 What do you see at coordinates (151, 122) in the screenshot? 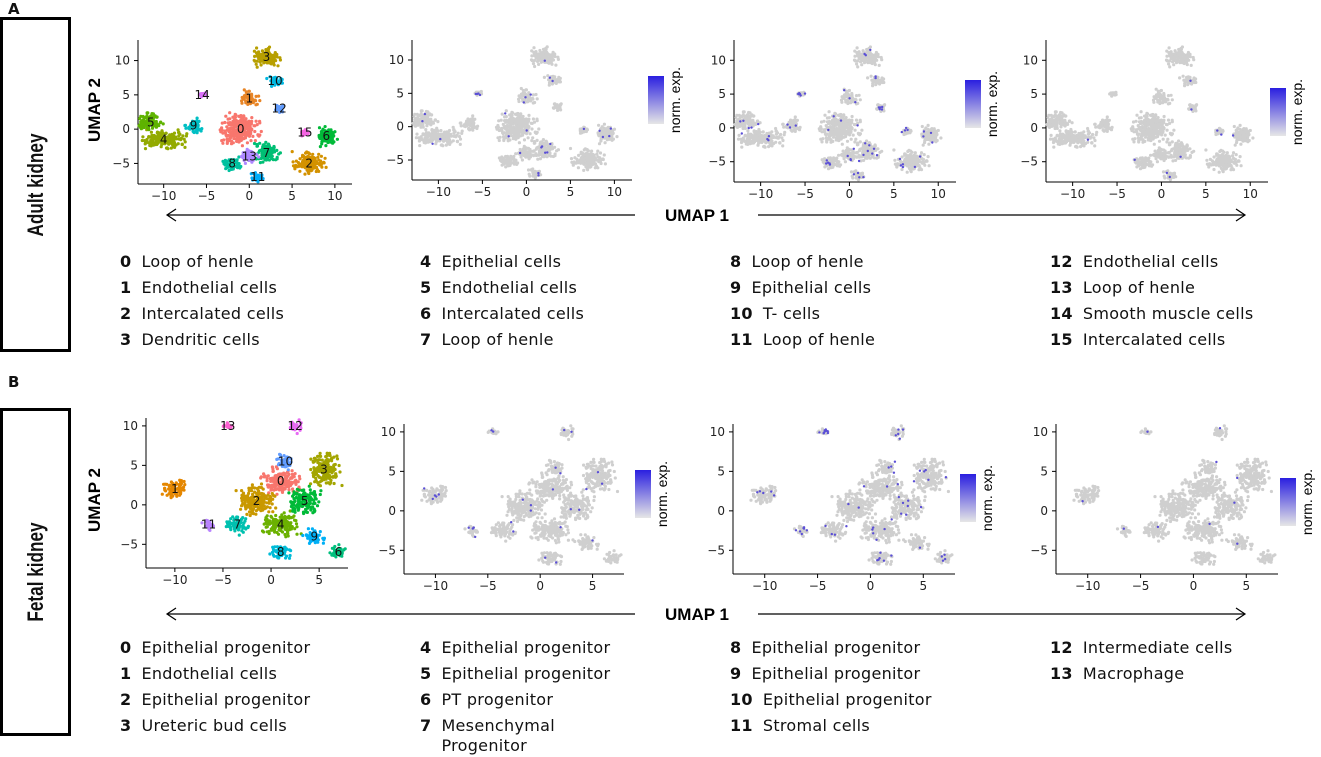
I see `cluster-label-5: 5` at bounding box center [151, 122].